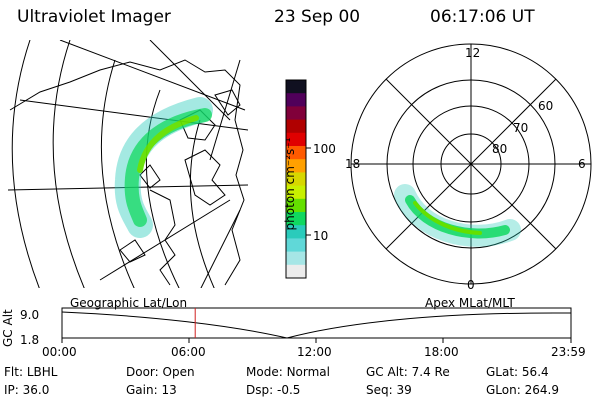  I want to click on timeline-x-tick-0600: 06:00, so click(188, 352).